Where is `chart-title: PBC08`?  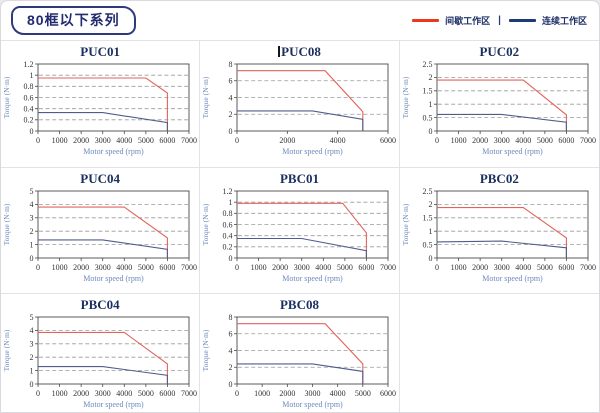 chart-title: PBC08 is located at coordinates (299, 304).